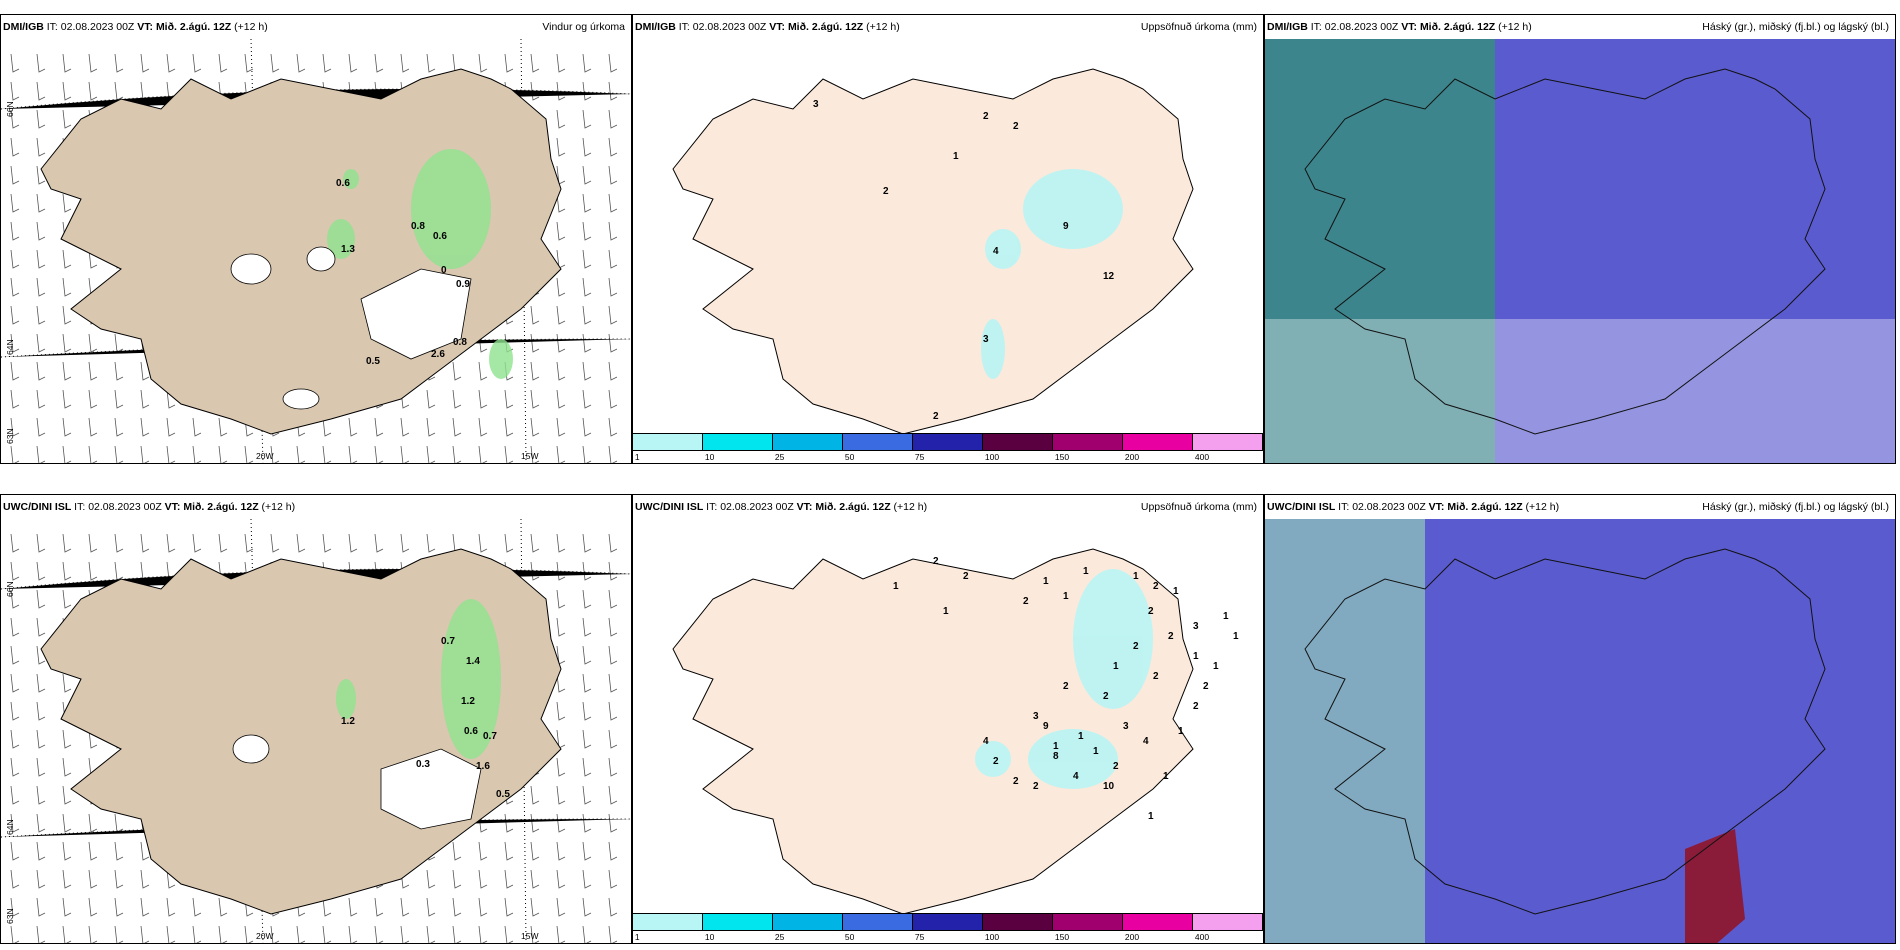  I want to click on iceland-land, so click(933, 251).